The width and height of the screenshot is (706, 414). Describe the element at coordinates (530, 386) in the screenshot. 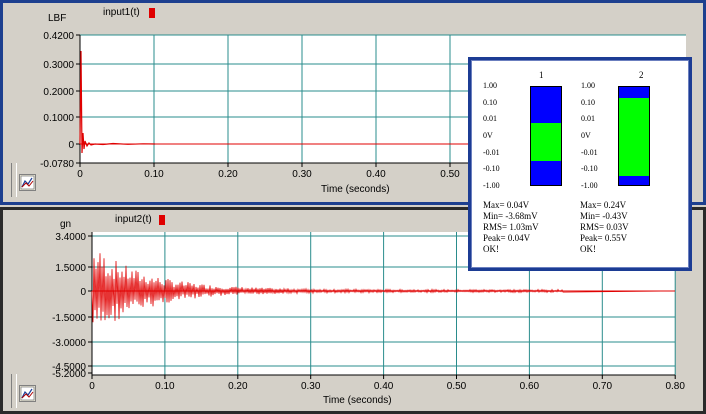

I see `x-tick-label: 0.60` at that location.